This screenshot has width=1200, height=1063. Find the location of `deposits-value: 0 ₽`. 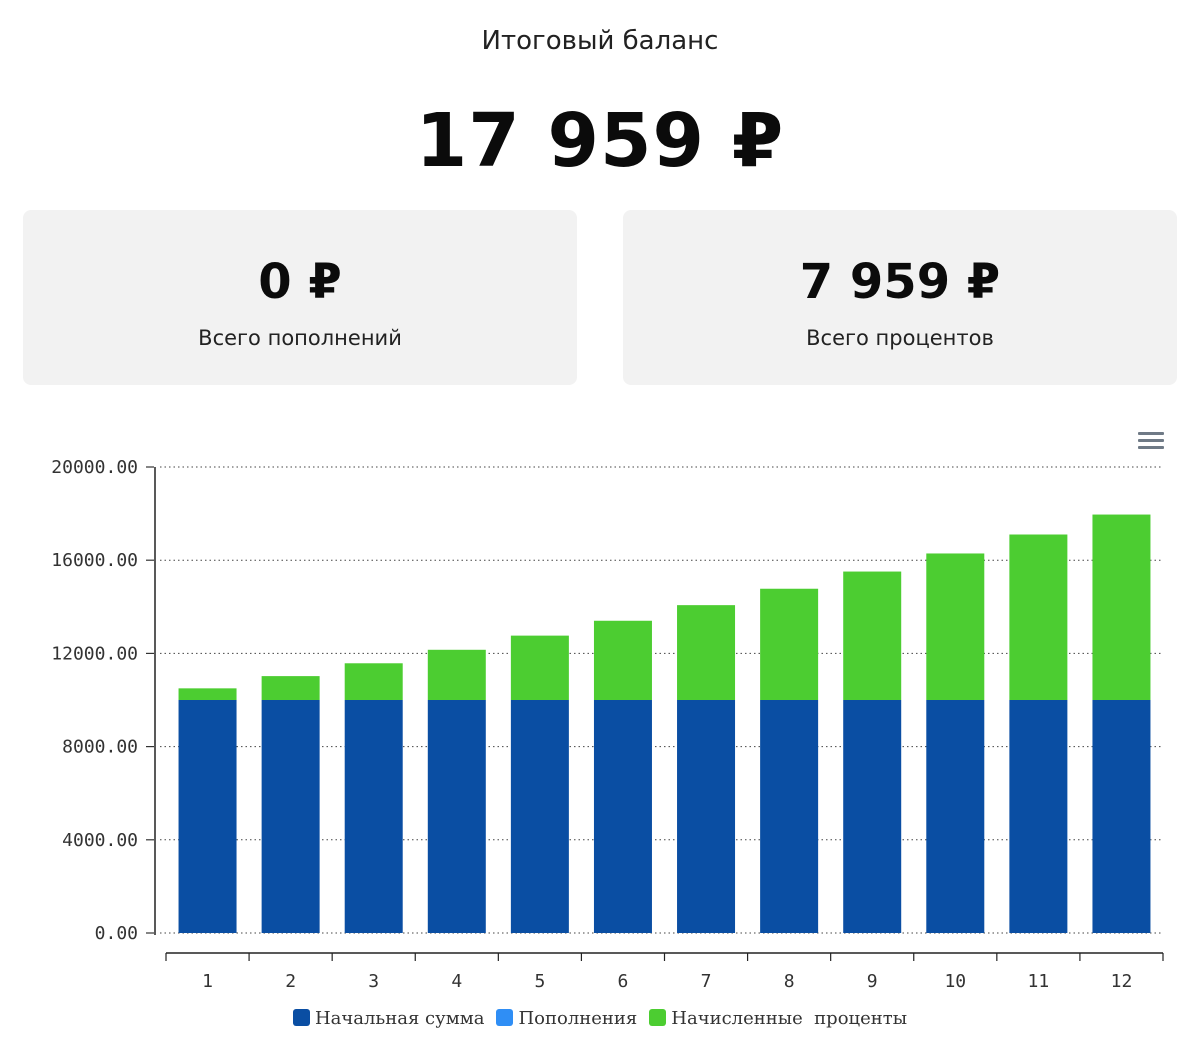

deposits-value: 0 ₽ is located at coordinates (300, 282).